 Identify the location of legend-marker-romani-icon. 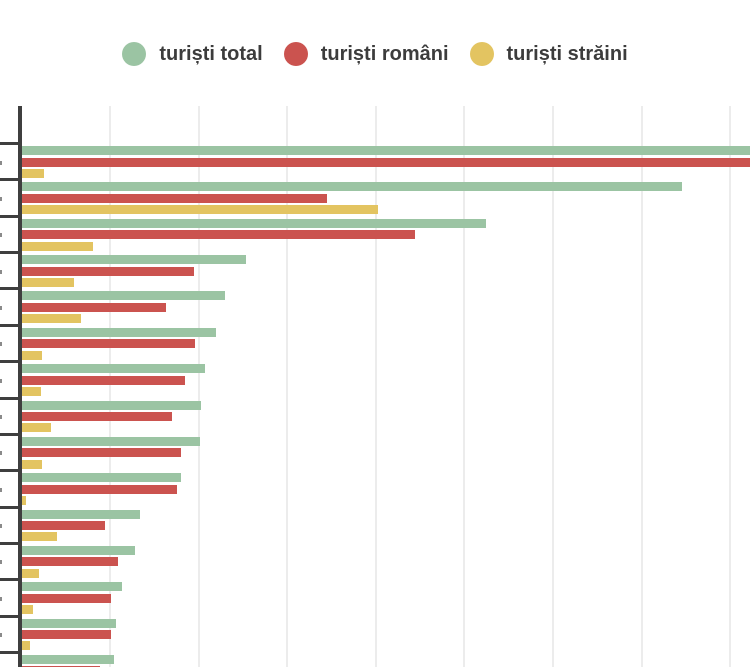
(295, 54).